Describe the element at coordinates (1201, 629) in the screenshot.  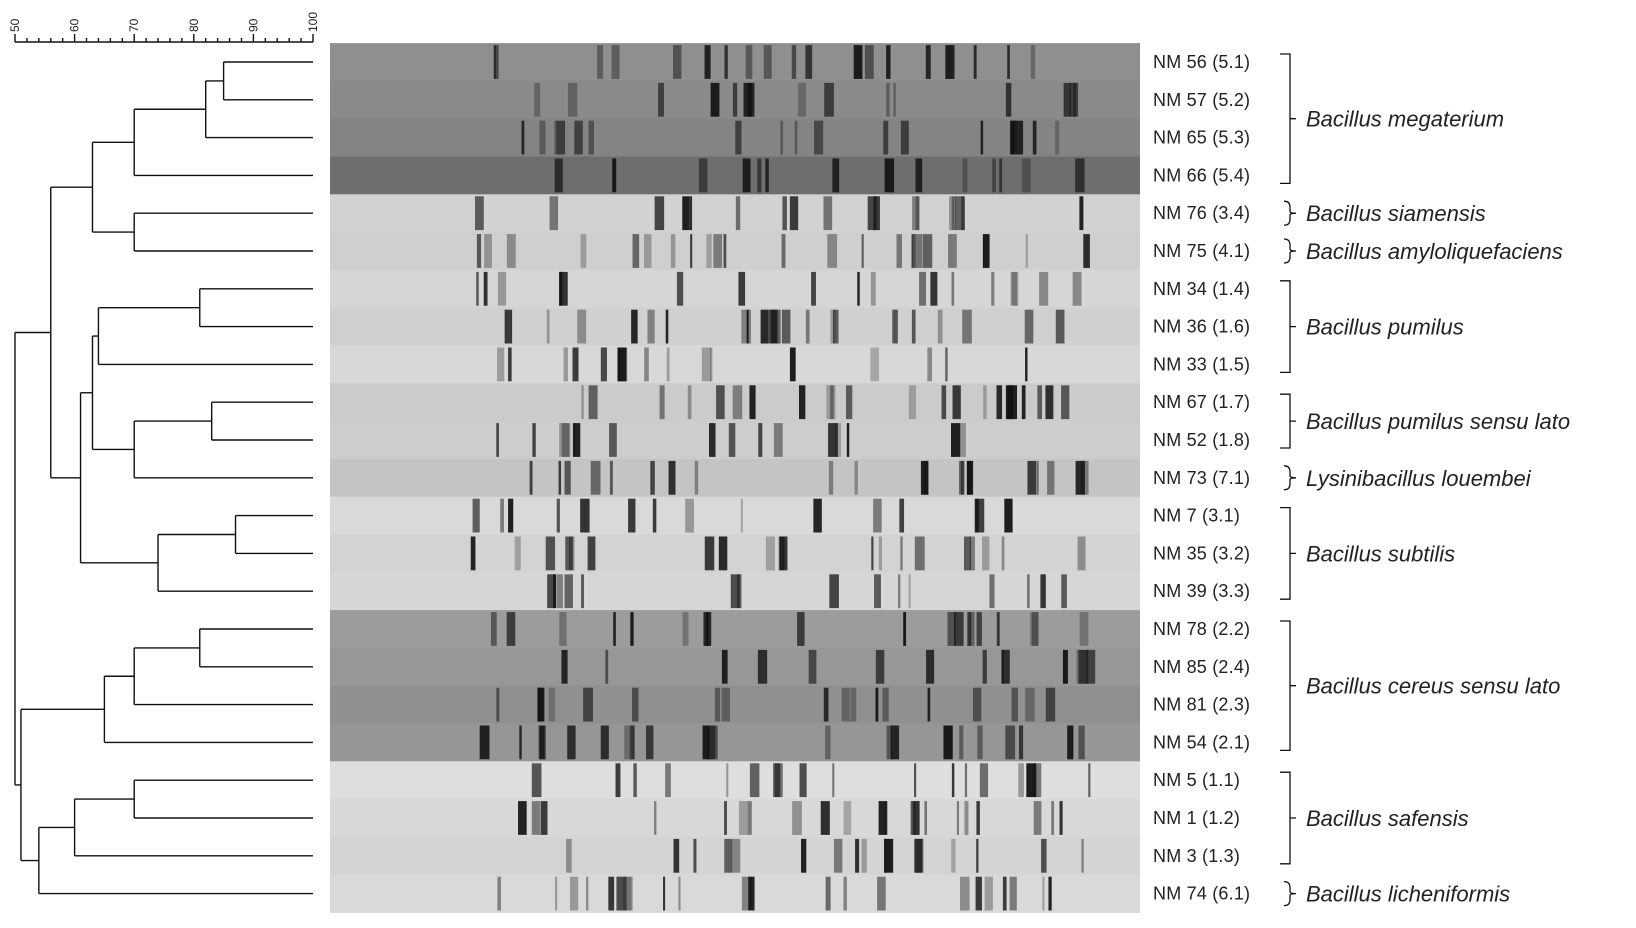
I see `lane-label: NM 78 (2.2)` at that location.